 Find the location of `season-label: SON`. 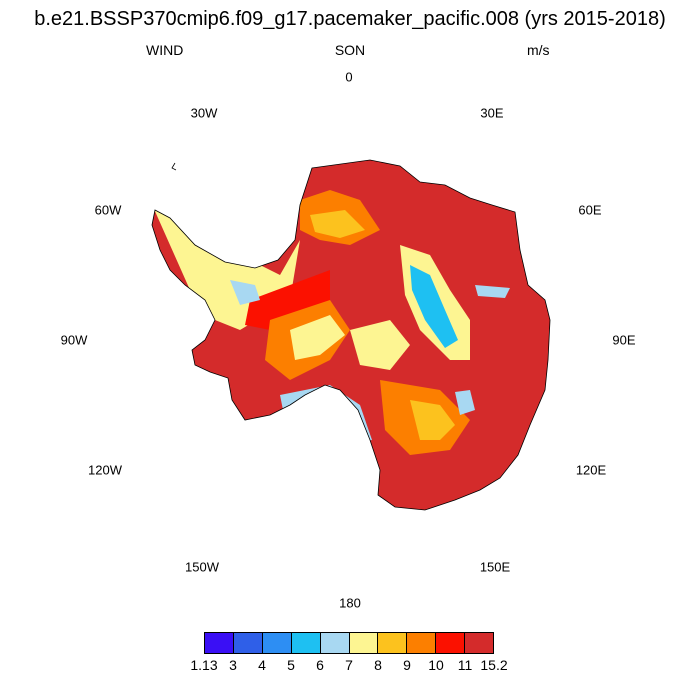

season-label: SON is located at coordinates (350, 50).